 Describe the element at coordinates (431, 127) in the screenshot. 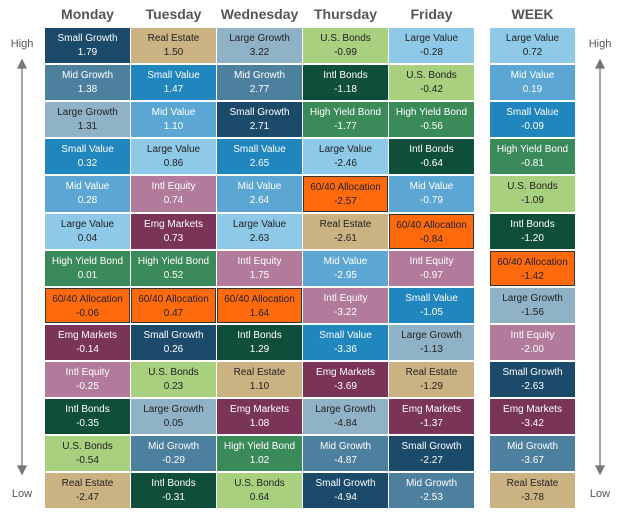

I see `asset-return: -0.56` at that location.